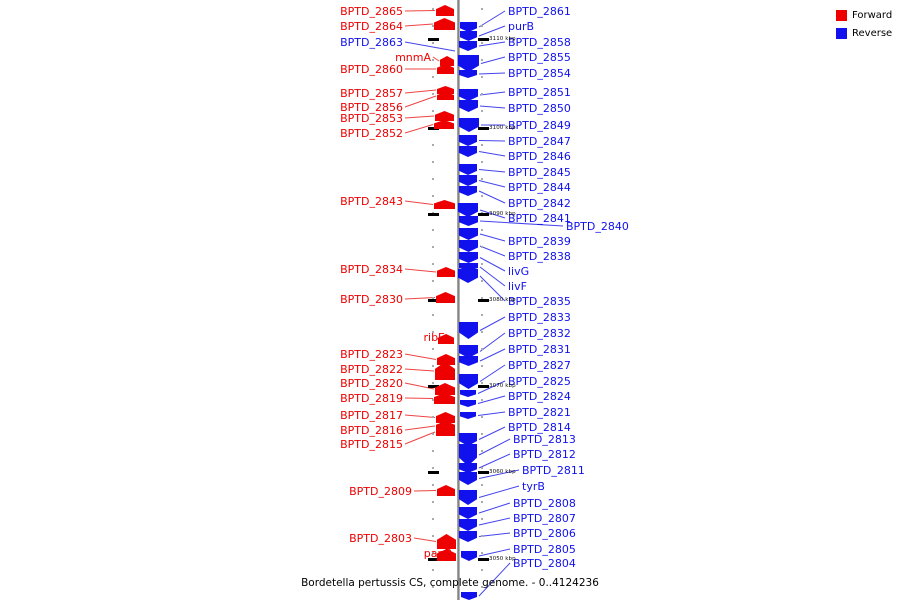  Describe the element at coordinates (544, 454) in the screenshot. I see `gene-label: BPTD_2812` at that location.